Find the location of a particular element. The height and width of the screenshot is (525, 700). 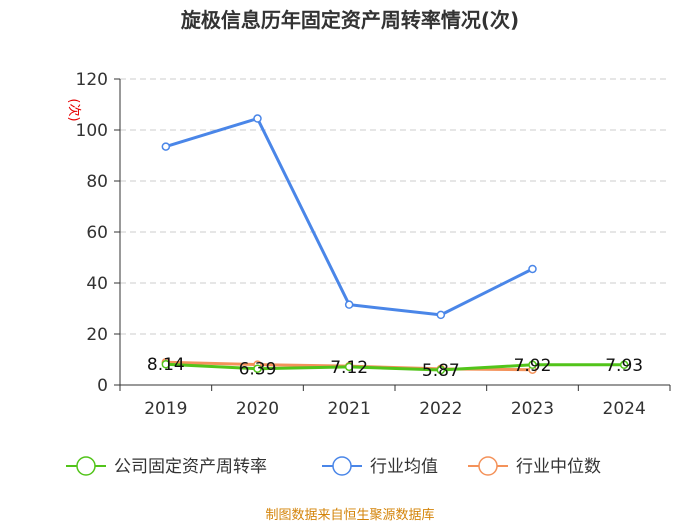

y-tick-label-100: 100 is located at coordinates (92, 131).